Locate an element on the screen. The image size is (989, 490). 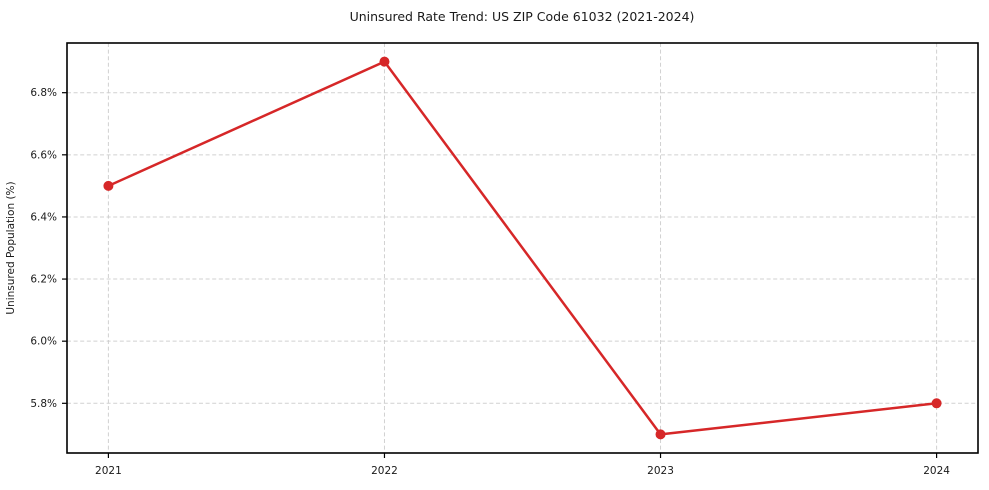
y-axis-label: Uninsured Population (%) is located at coordinates (11, 247).